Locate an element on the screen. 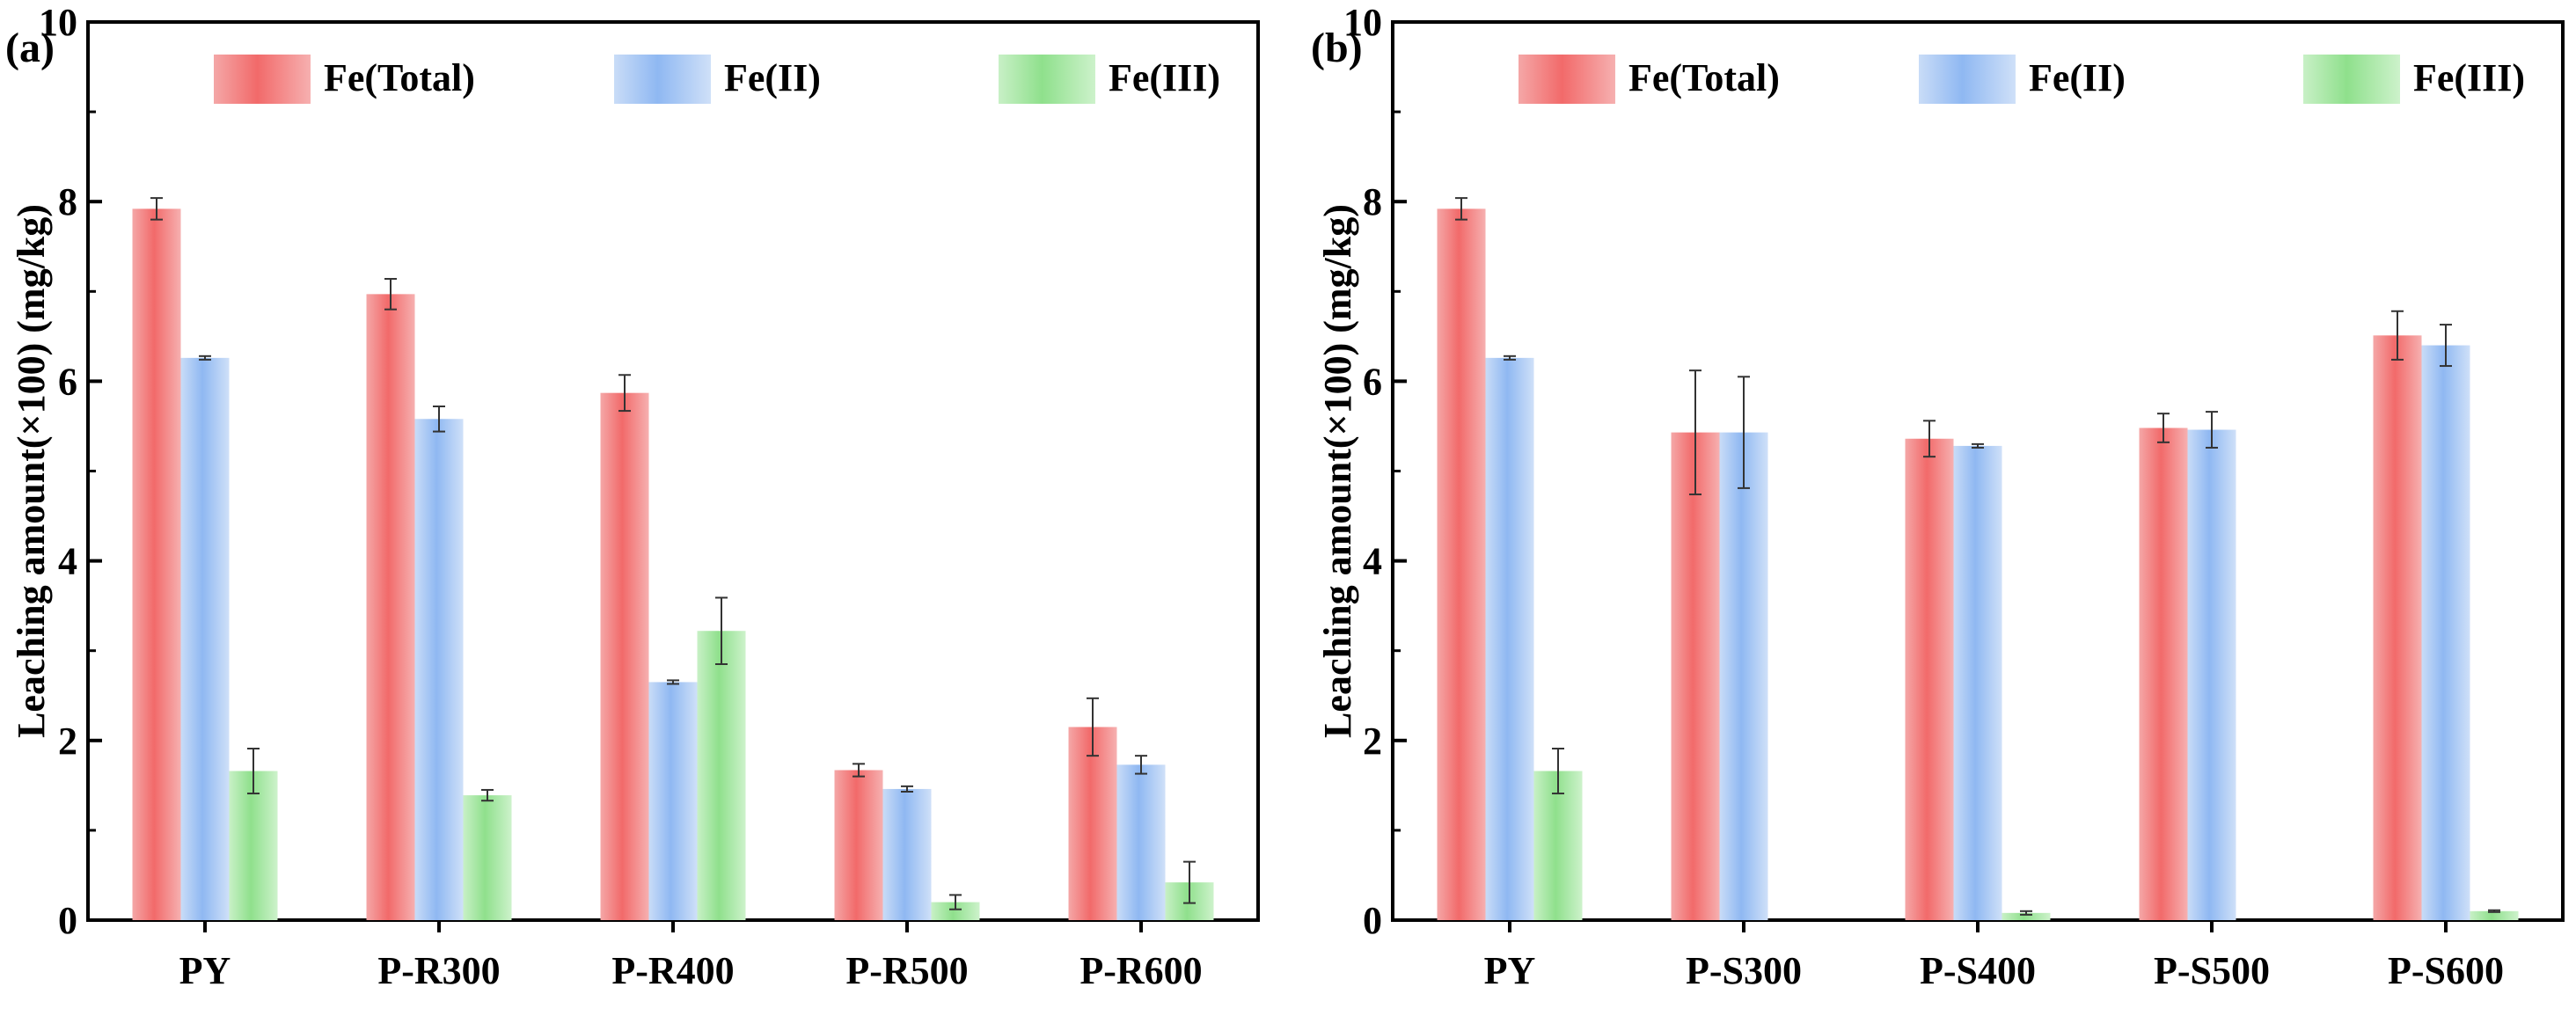  x-category-label: P-R500 is located at coordinates (906, 970).